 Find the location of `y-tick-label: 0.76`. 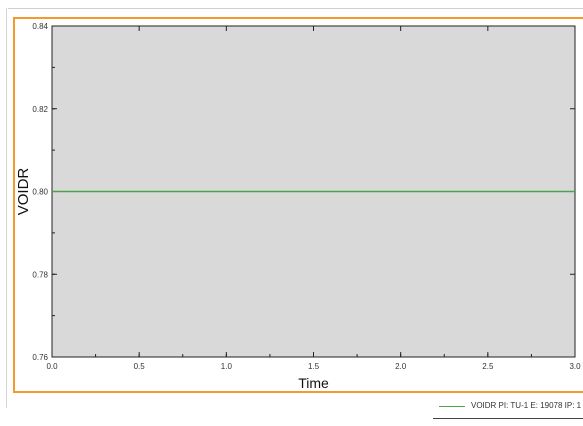

y-tick-label: 0.76 is located at coordinates (40, 357).